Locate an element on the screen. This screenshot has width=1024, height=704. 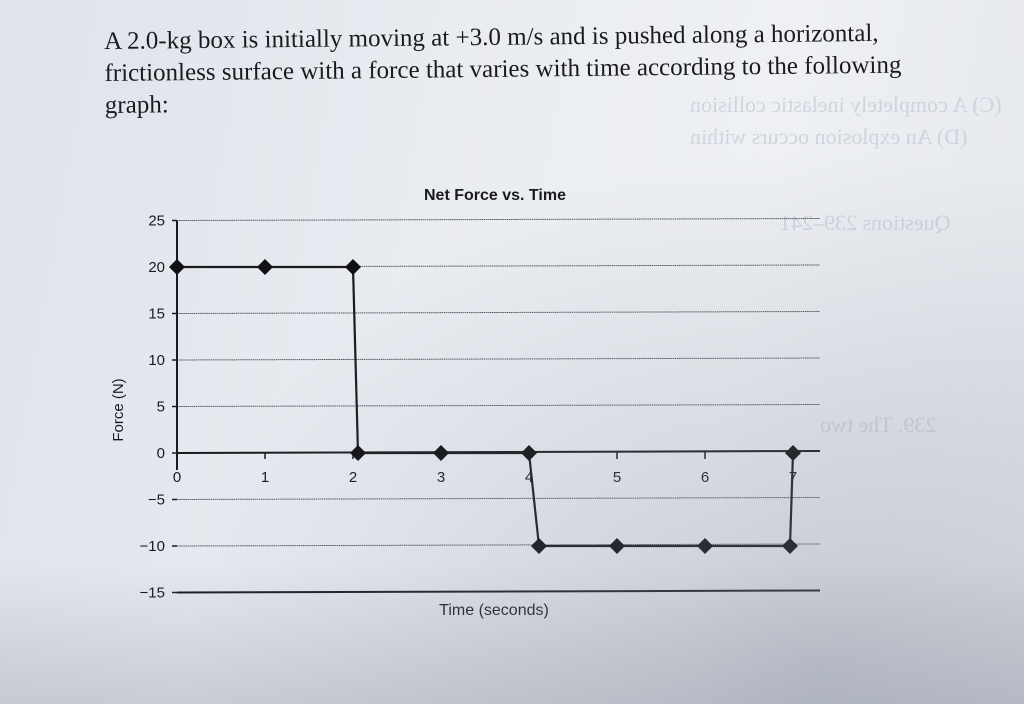
y-tick-label: 25 is located at coordinates (156, 221).